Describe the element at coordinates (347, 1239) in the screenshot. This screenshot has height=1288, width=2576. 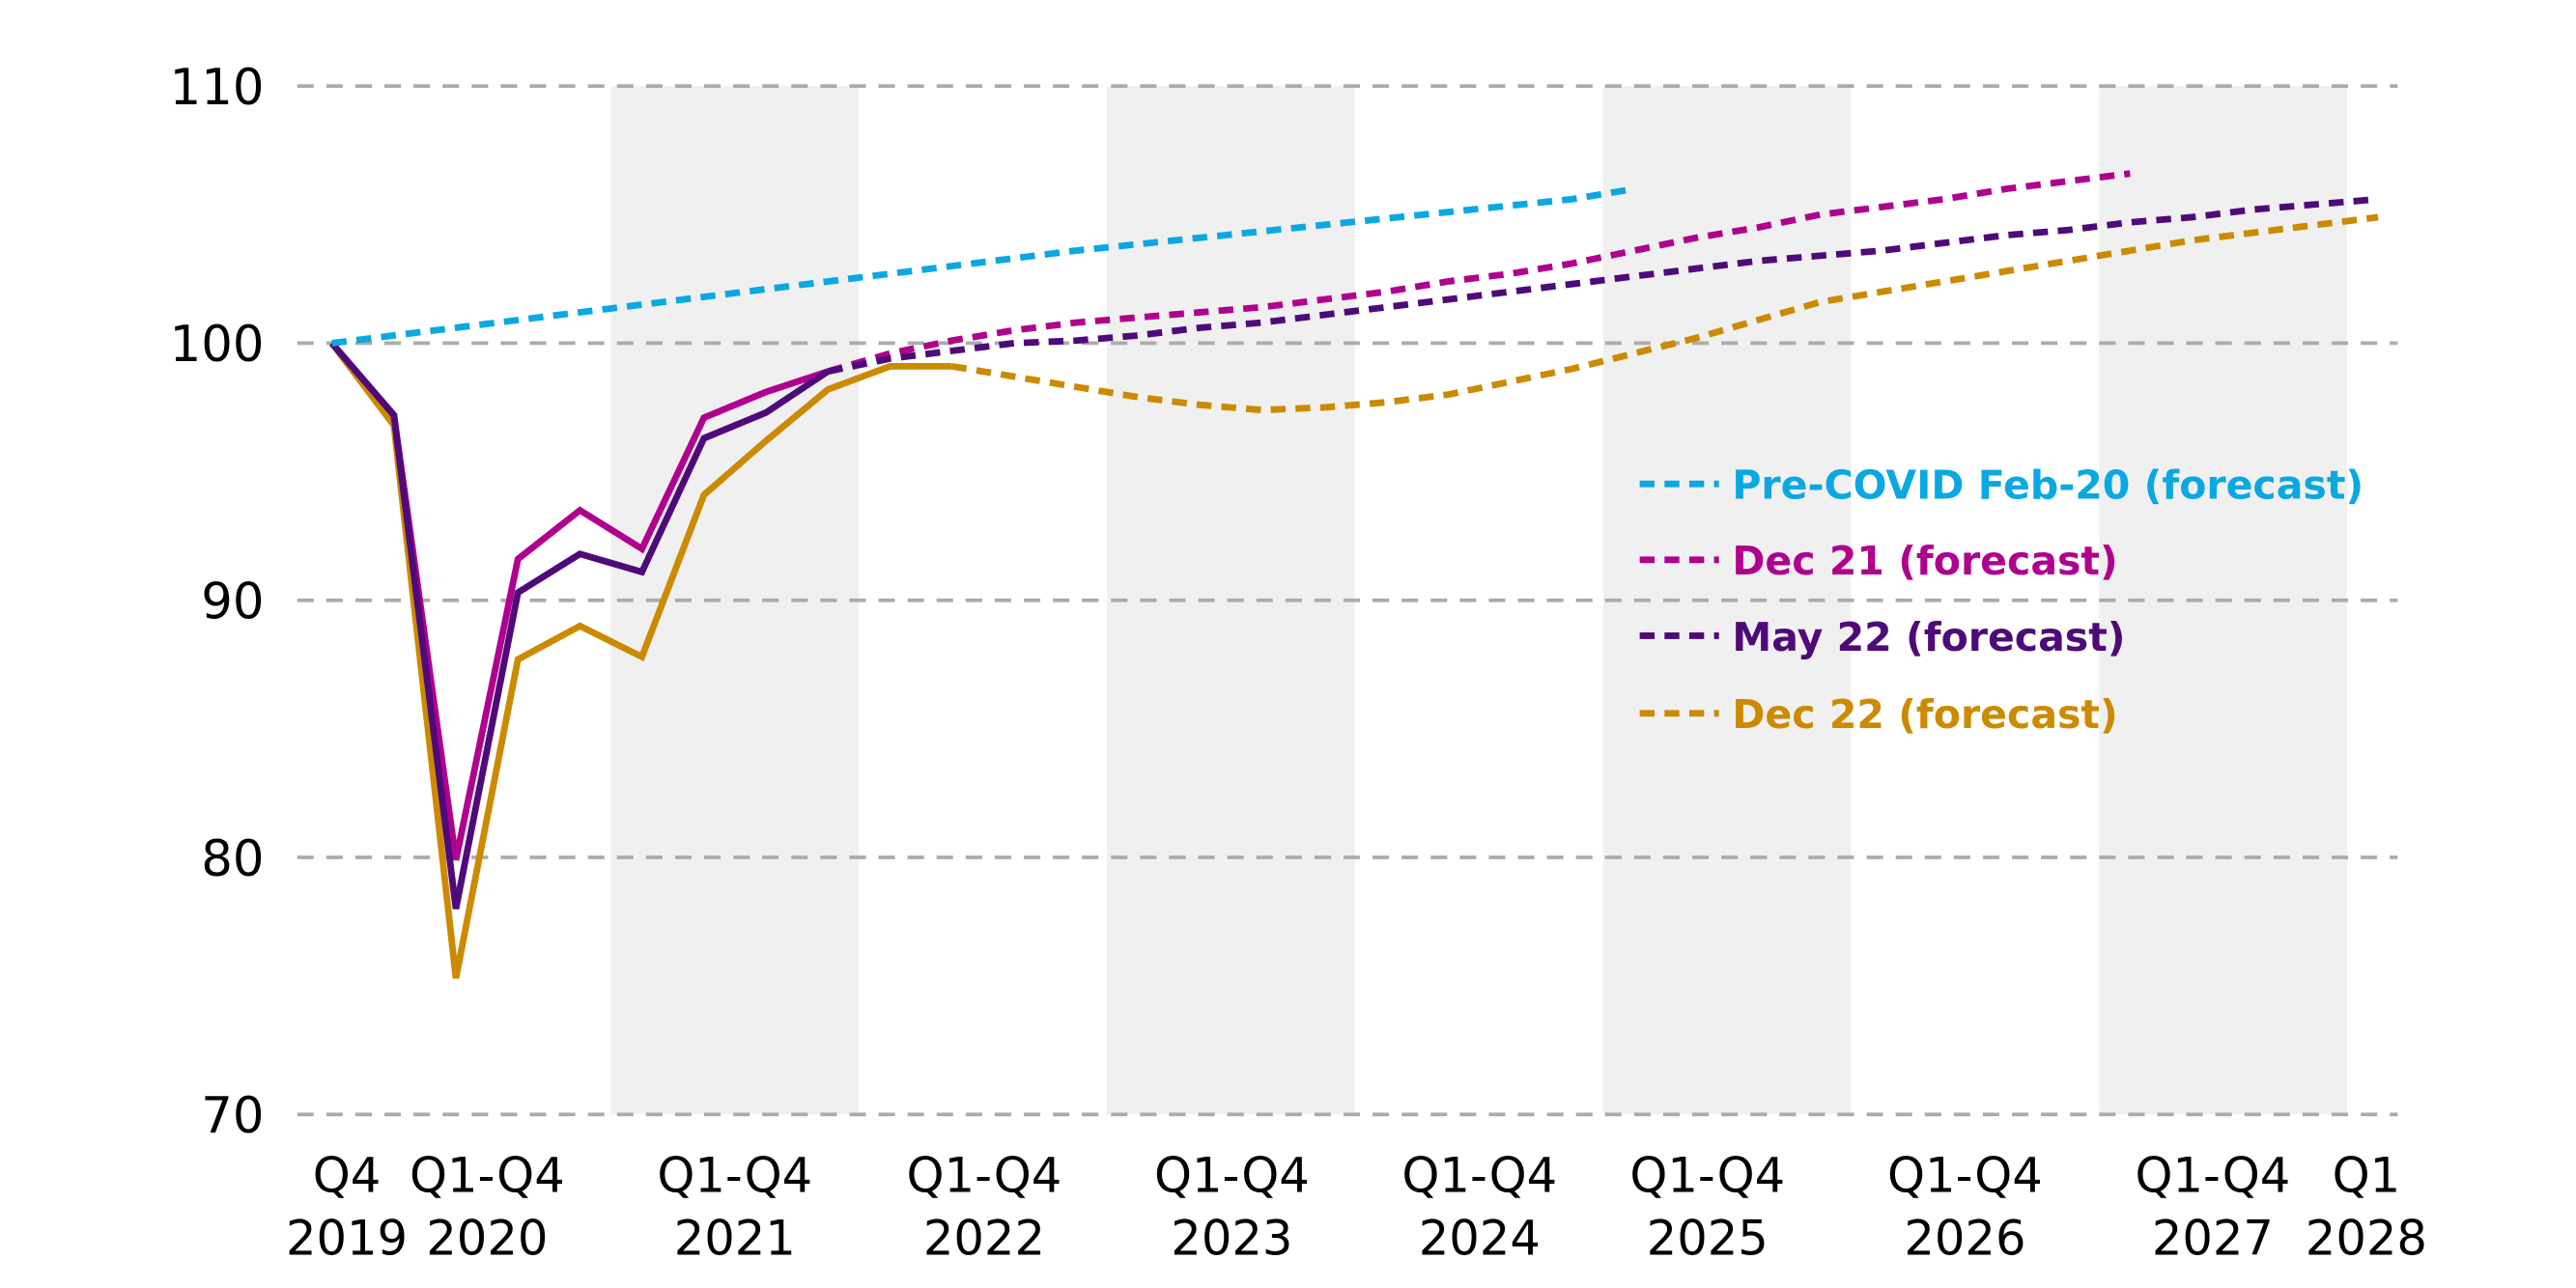
I see `x-tick-label-line2: 2019` at that location.